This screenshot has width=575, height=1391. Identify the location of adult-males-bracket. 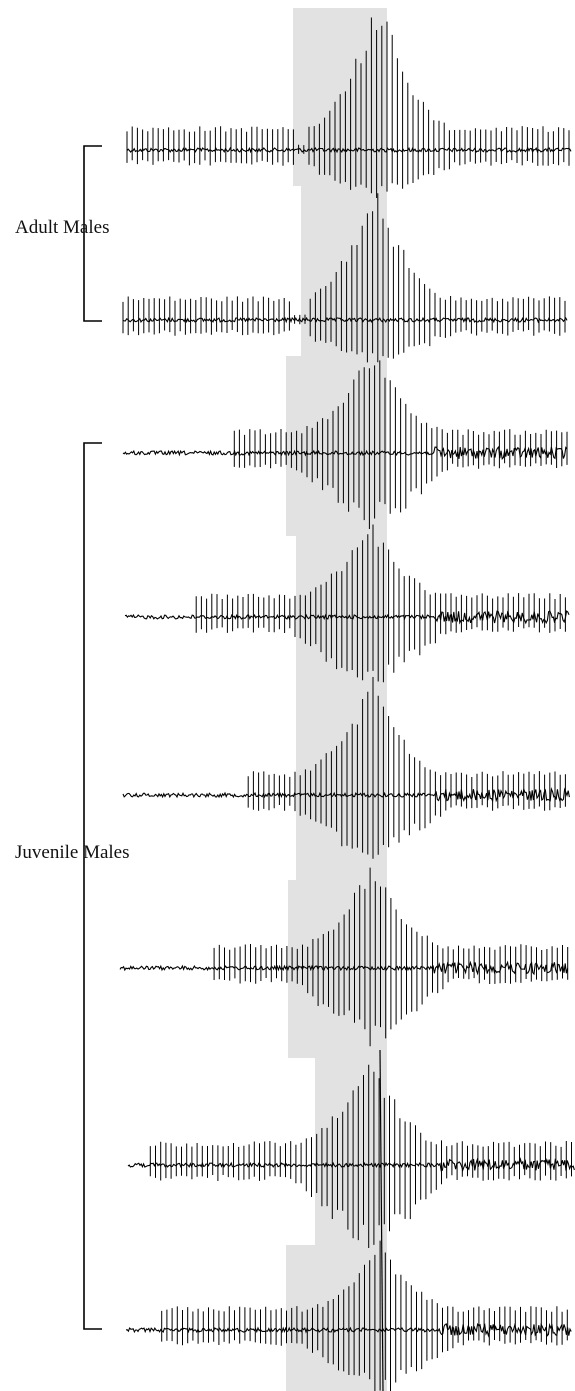
(92, 233).